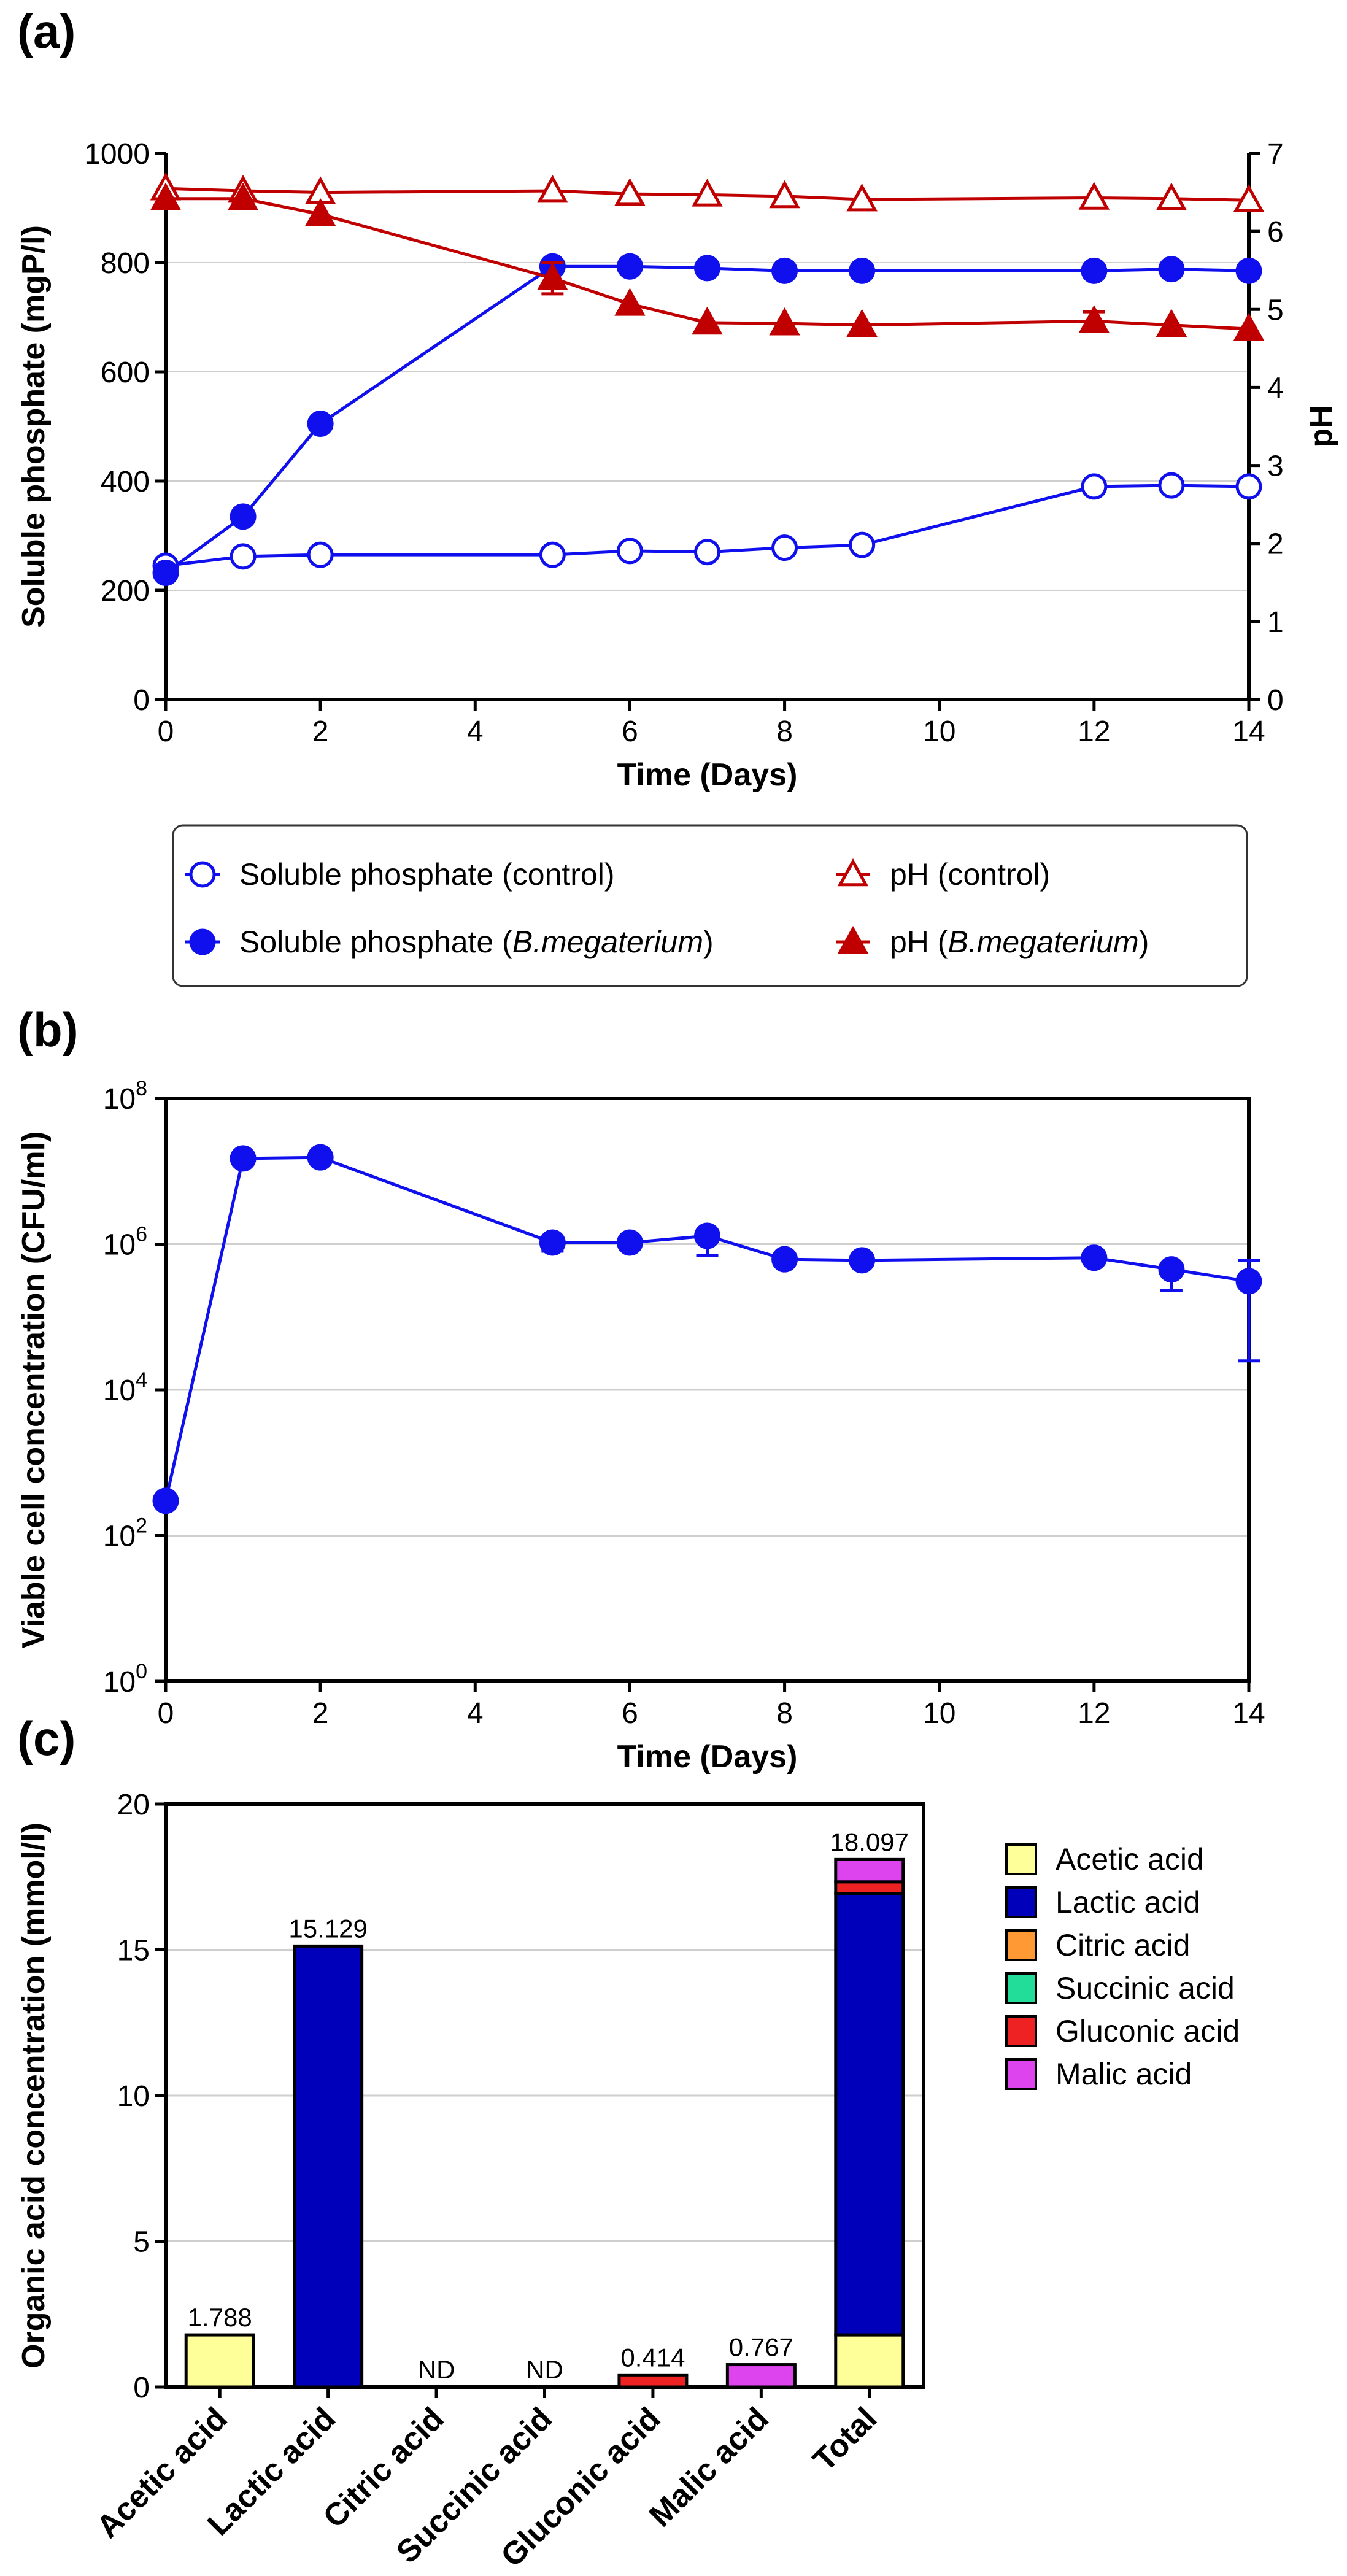 The height and width of the screenshot is (2576, 1347). I want to click on y-tick-label: 108, so click(125, 1096).